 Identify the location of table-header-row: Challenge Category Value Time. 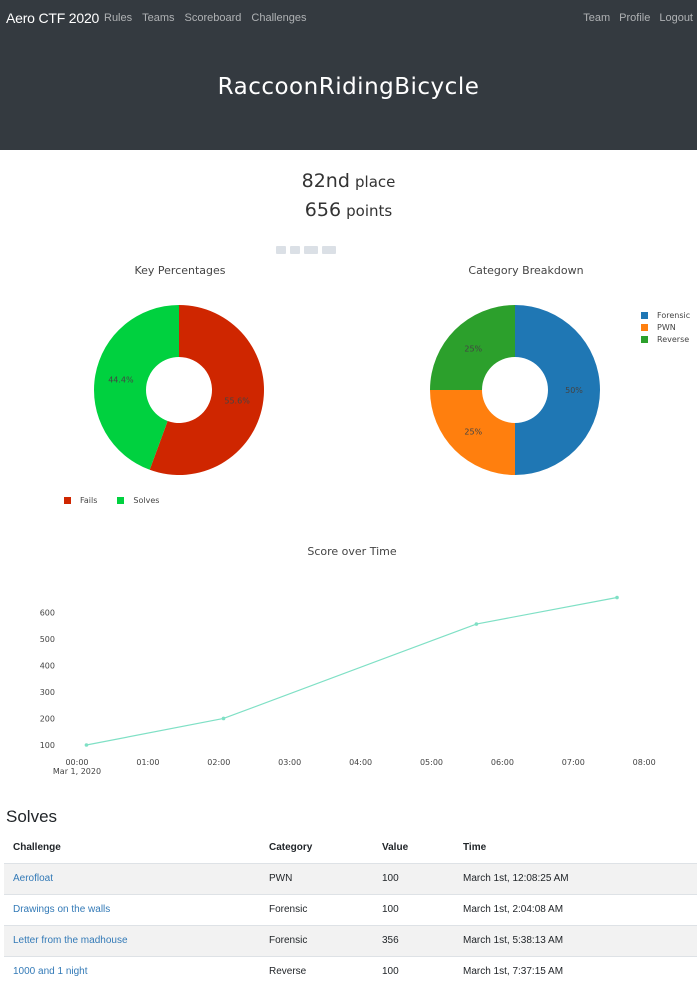
(350, 848).